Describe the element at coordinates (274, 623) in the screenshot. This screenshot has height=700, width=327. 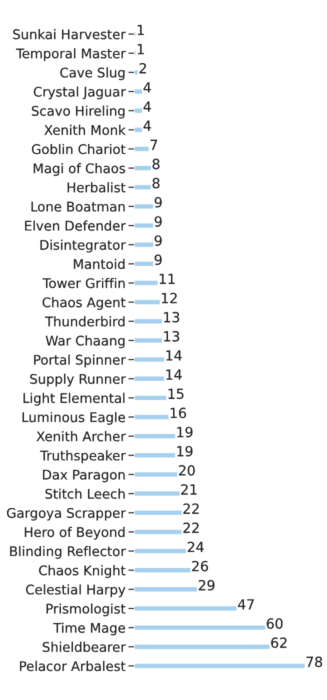
I see `data-label: 60` at that location.